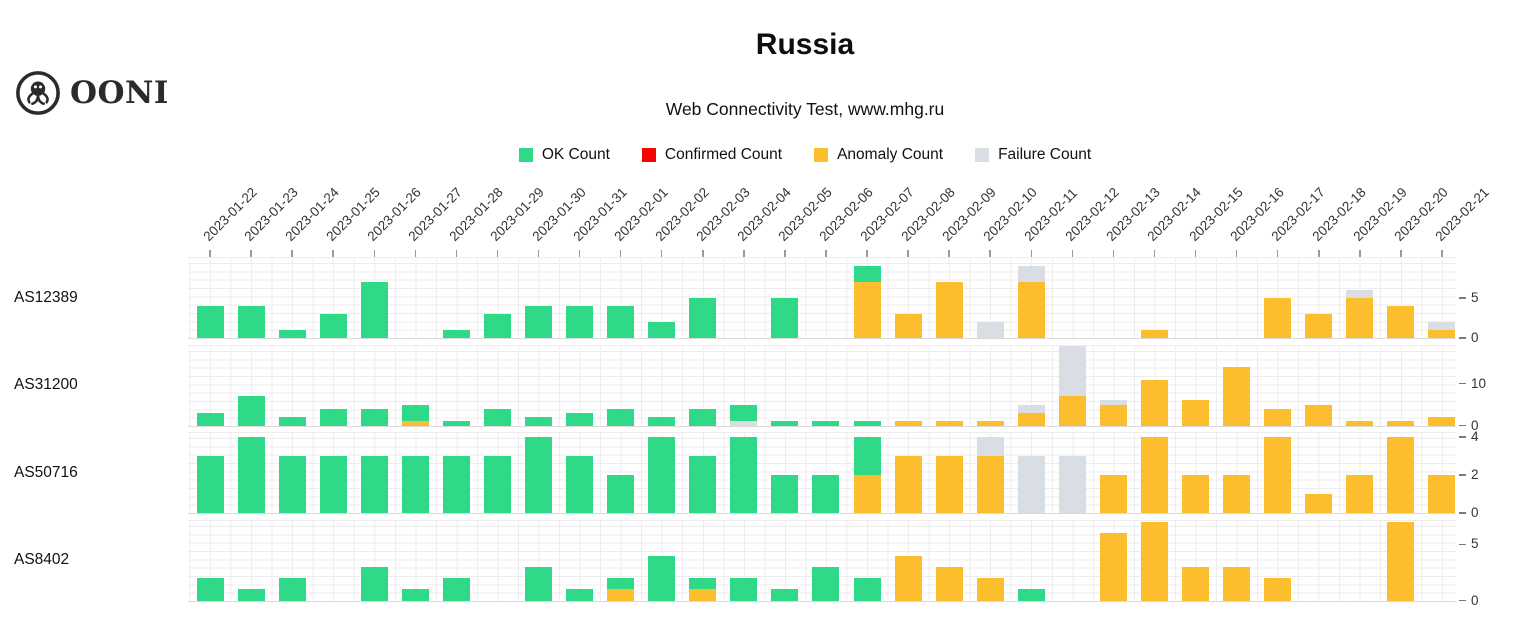 This screenshot has width=1533, height=624. I want to click on legend-item-failure: Failure Count, so click(1033, 155).